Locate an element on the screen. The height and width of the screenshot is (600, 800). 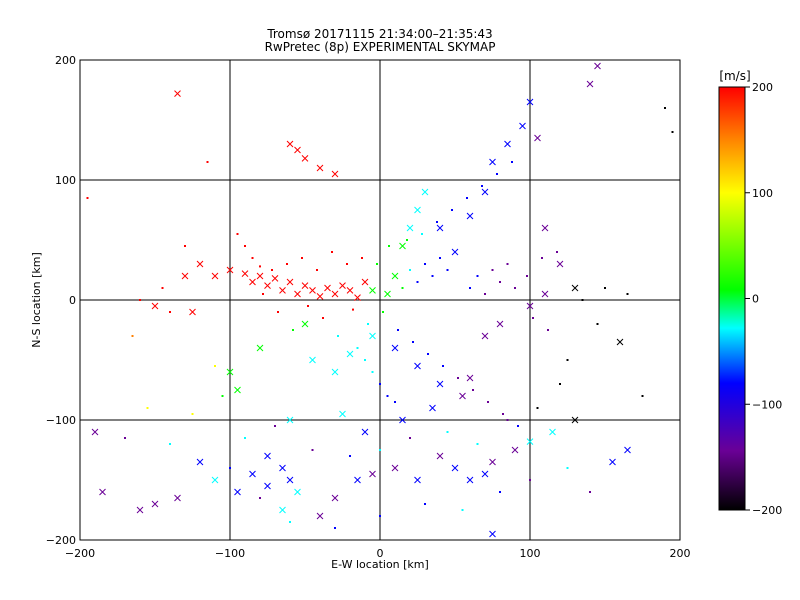
colorbar is located at coordinates (732, 298).